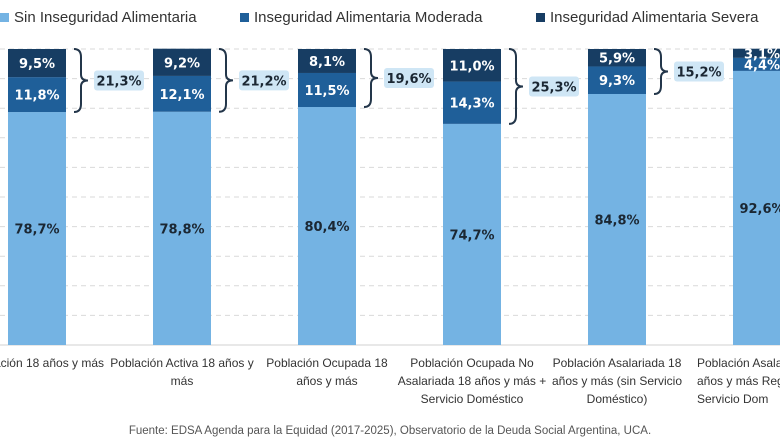 This screenshot has width=780, height=446. I want to click on category-label: Servicio Doméstico, so click(472, 399).